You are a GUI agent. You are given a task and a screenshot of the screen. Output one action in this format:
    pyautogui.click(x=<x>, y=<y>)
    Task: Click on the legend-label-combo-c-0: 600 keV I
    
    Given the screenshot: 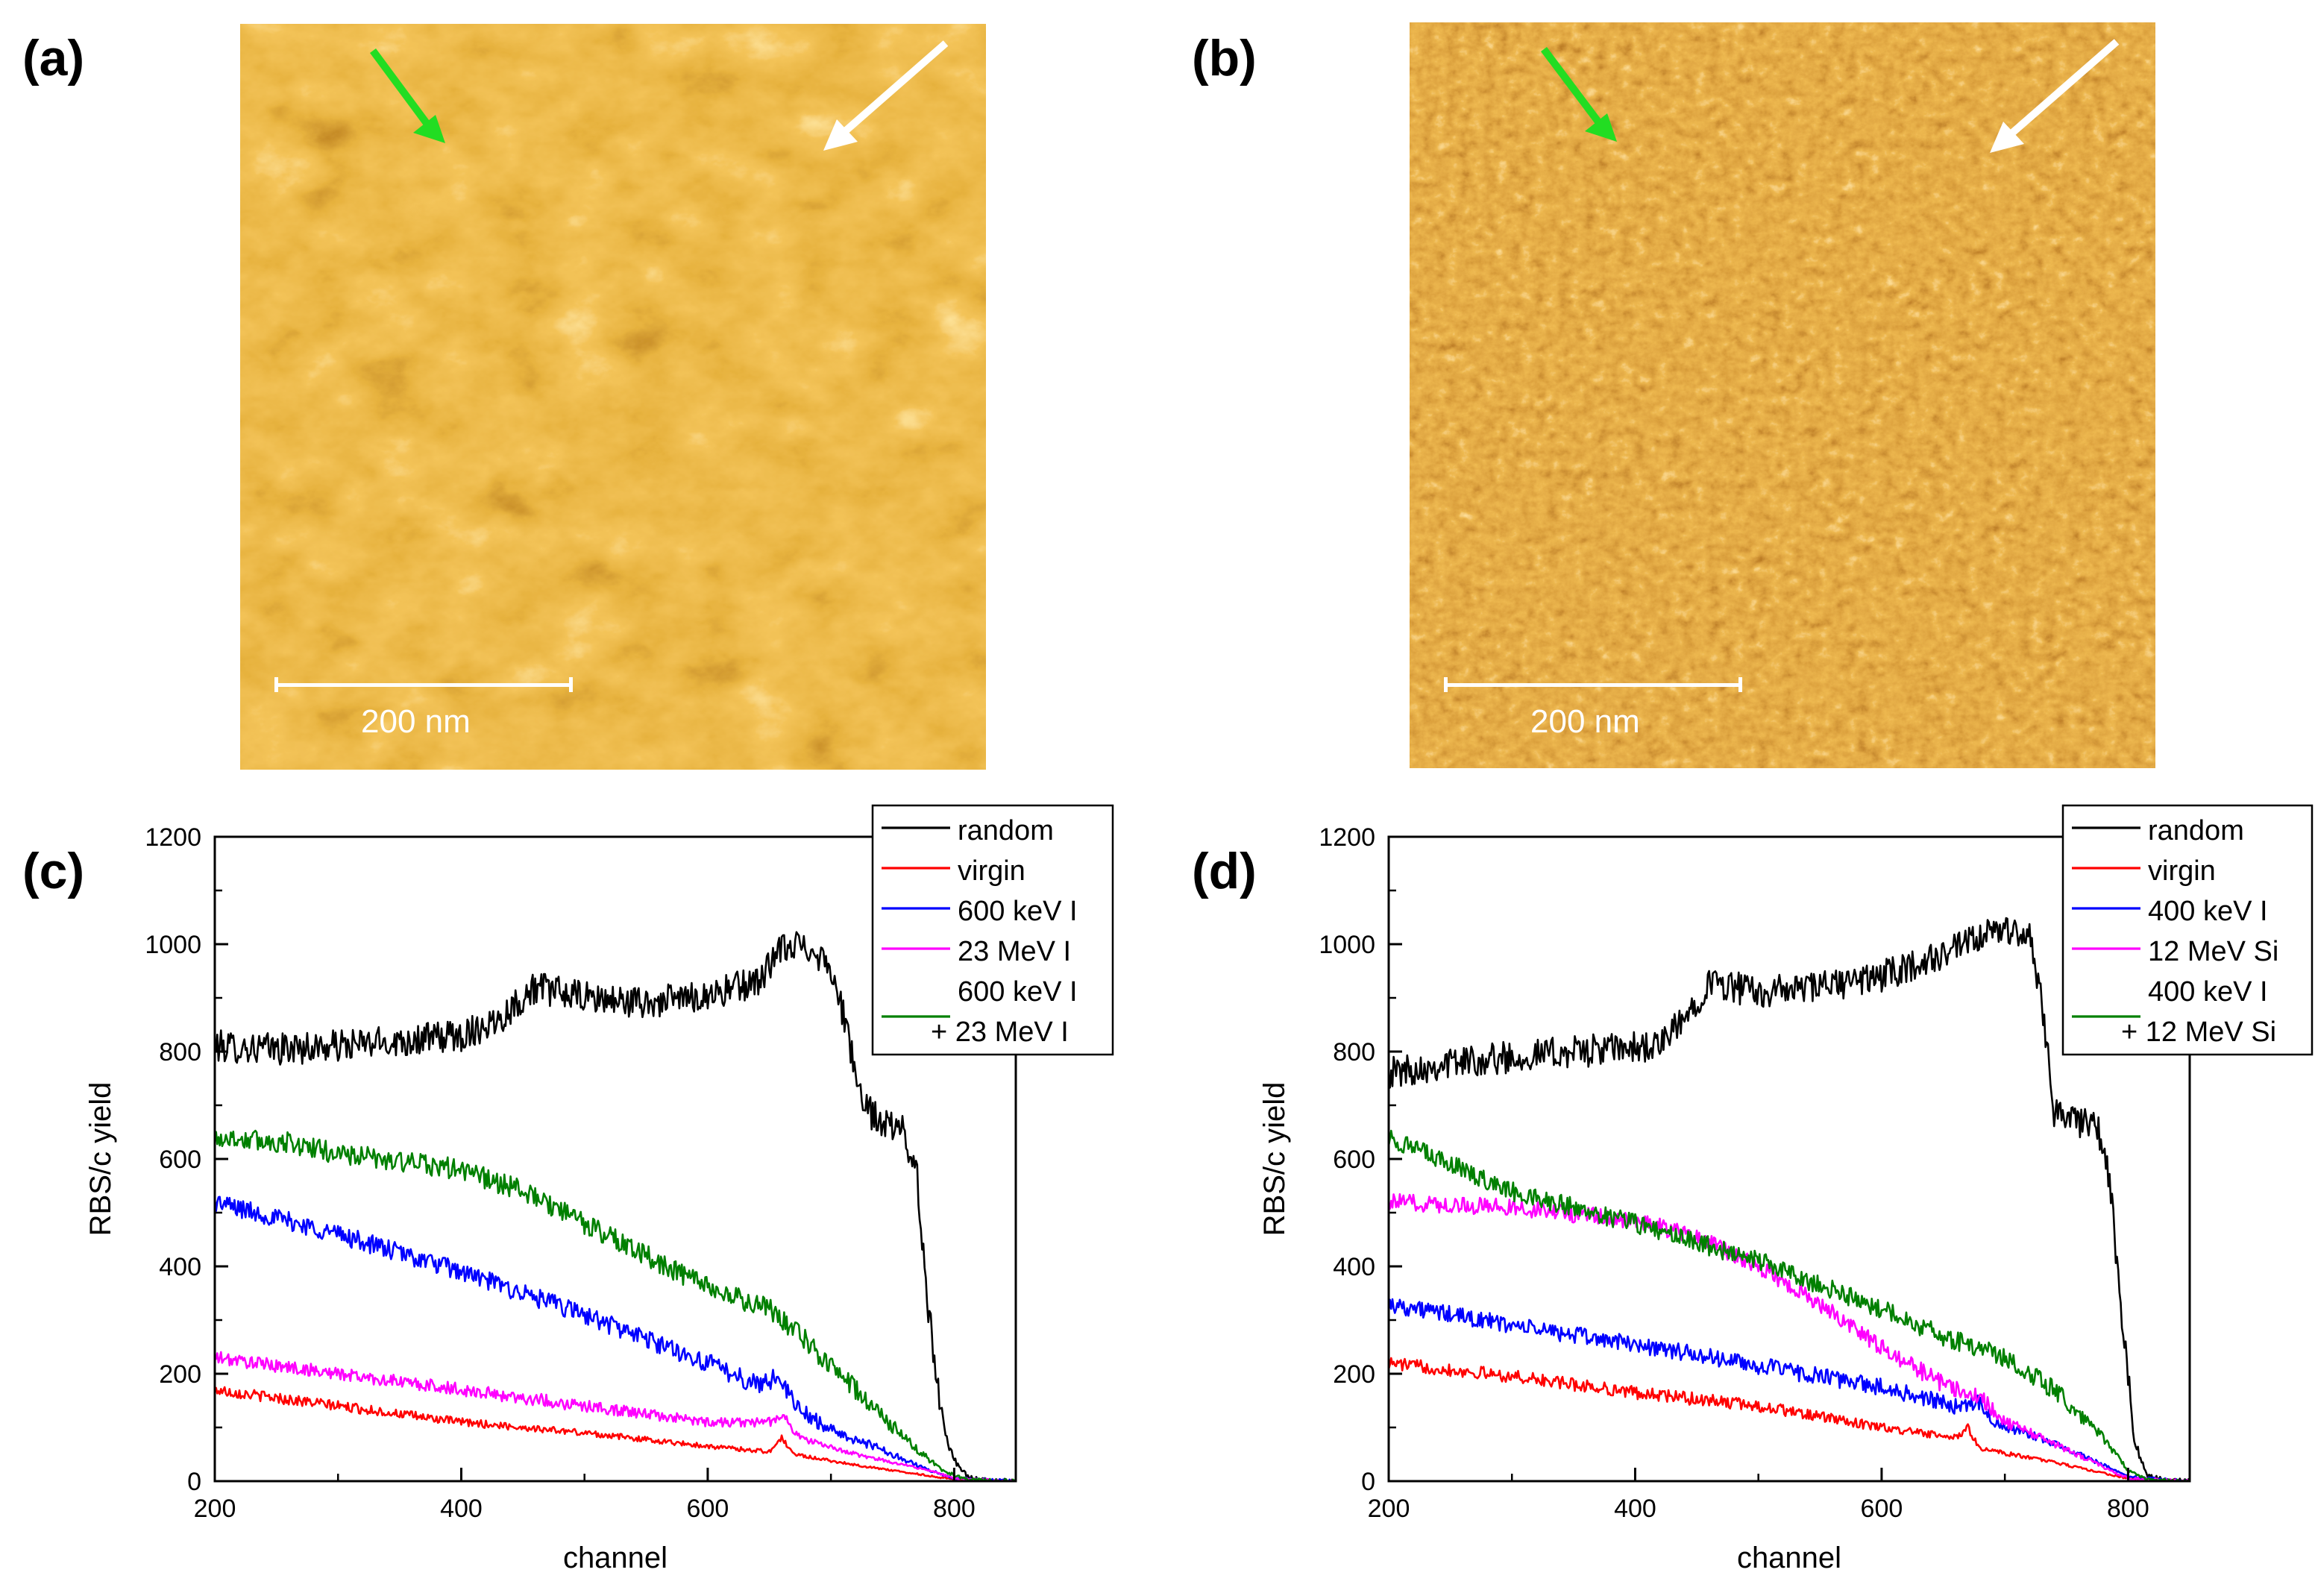 What is the action you would take?
    pyautogui.click(x=1018, y=992)
    